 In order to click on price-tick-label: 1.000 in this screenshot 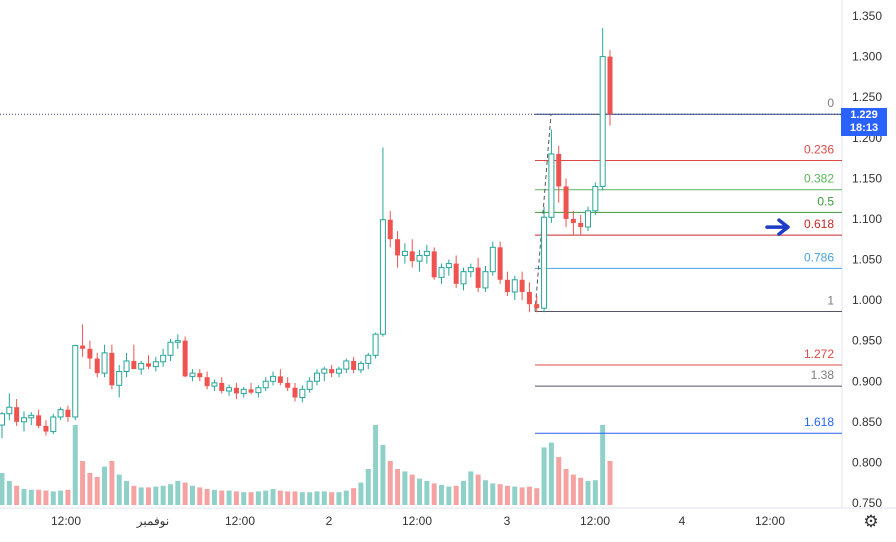, I will do `click(867, 300)`.